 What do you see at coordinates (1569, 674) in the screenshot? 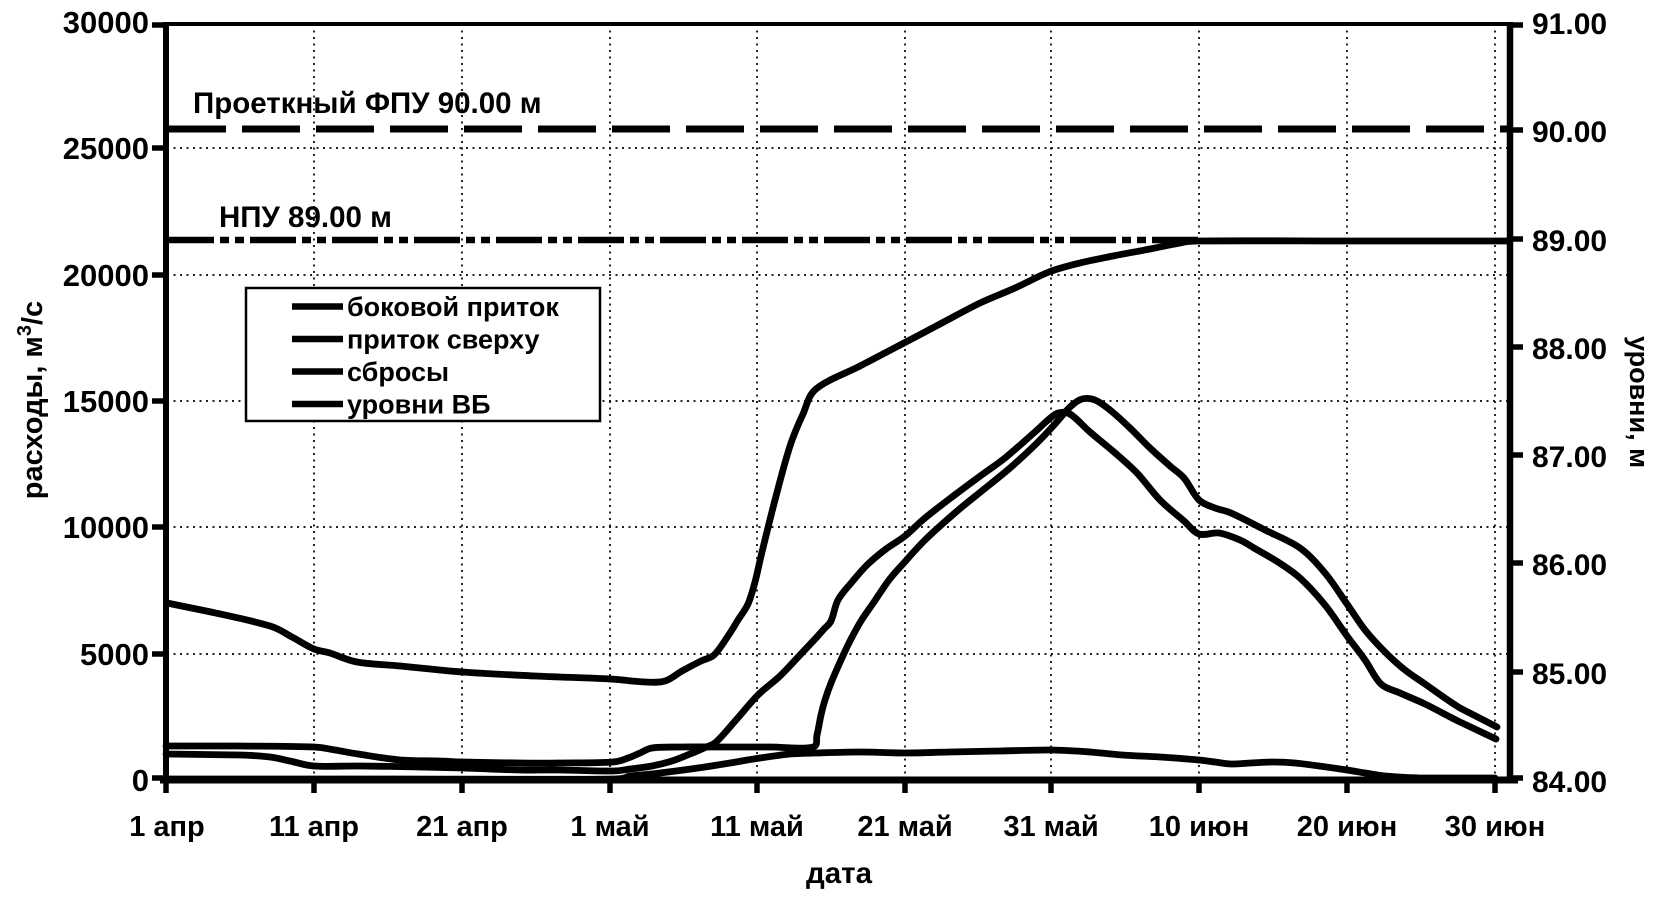
I see `svg-text: 85.00` at bounding box center [1569, 674].